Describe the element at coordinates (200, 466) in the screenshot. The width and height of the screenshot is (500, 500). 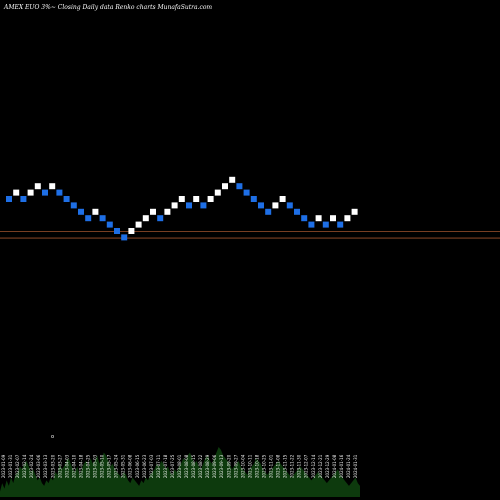
I see `date-label: 2023-08-22` at that location.